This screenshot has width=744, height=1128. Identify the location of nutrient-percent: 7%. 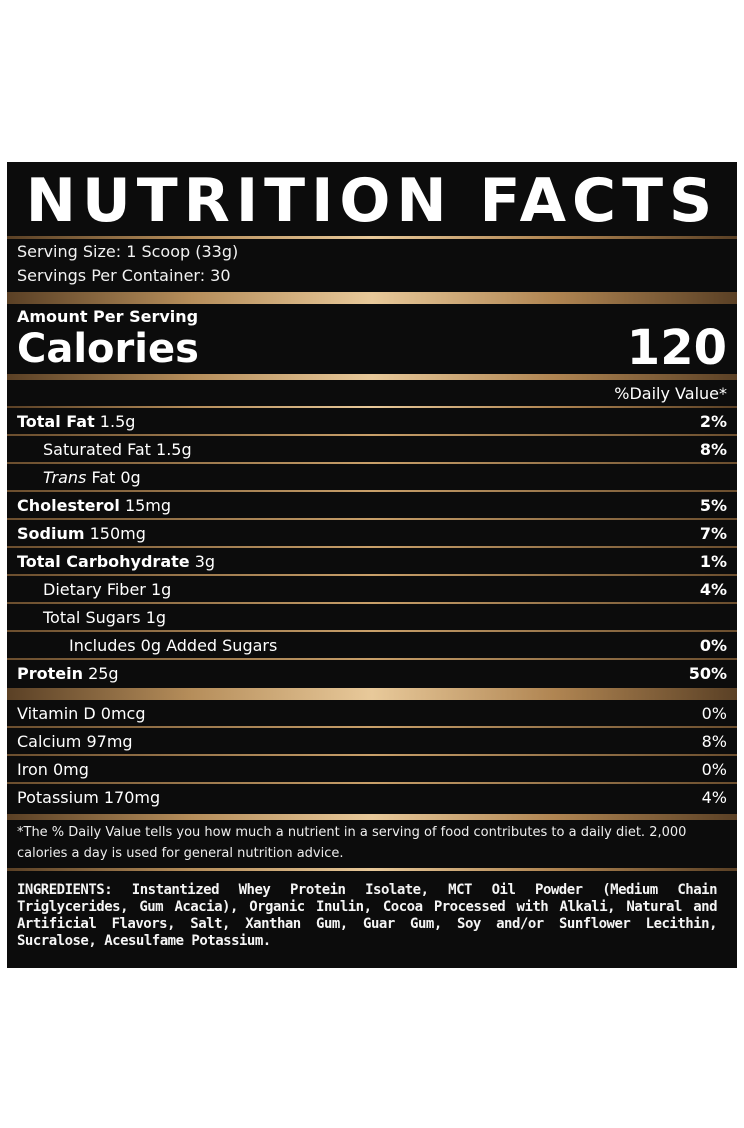
(713, 533).